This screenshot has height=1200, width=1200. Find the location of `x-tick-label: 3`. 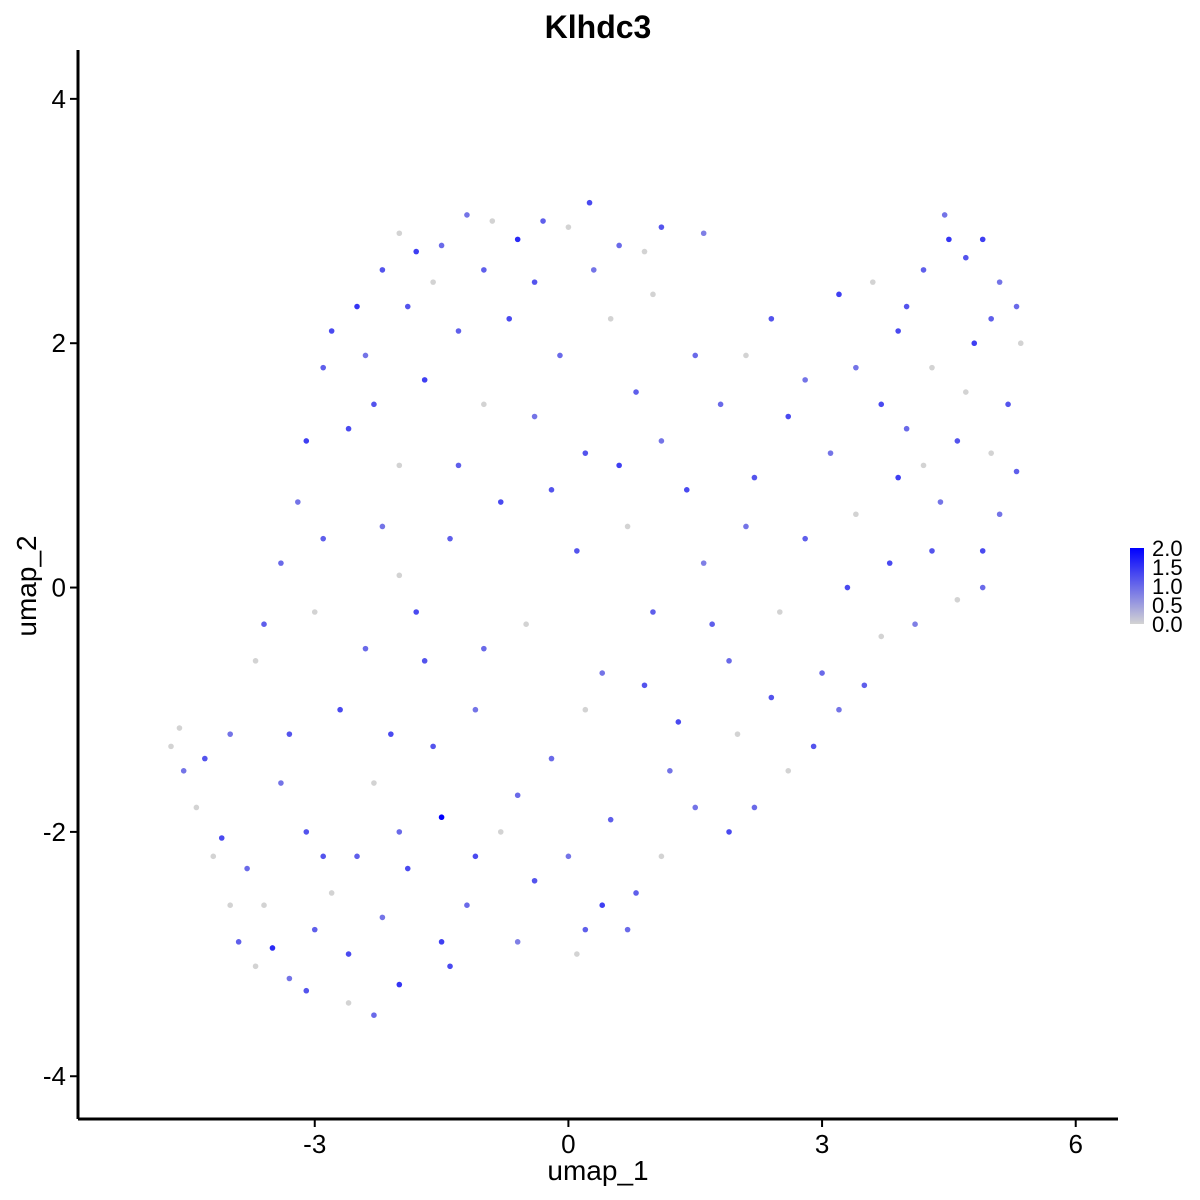

x-tick-label: 3 is located at coordinates (822, 1144).